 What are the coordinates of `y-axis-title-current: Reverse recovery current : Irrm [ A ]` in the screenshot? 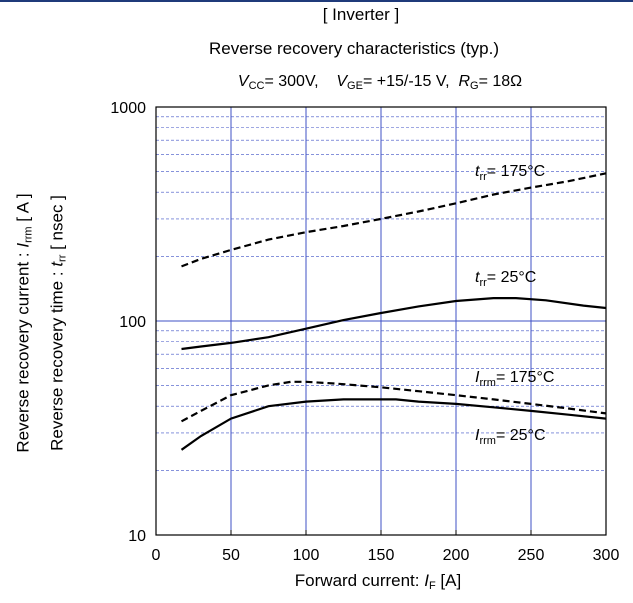 It's located at (24, 322).